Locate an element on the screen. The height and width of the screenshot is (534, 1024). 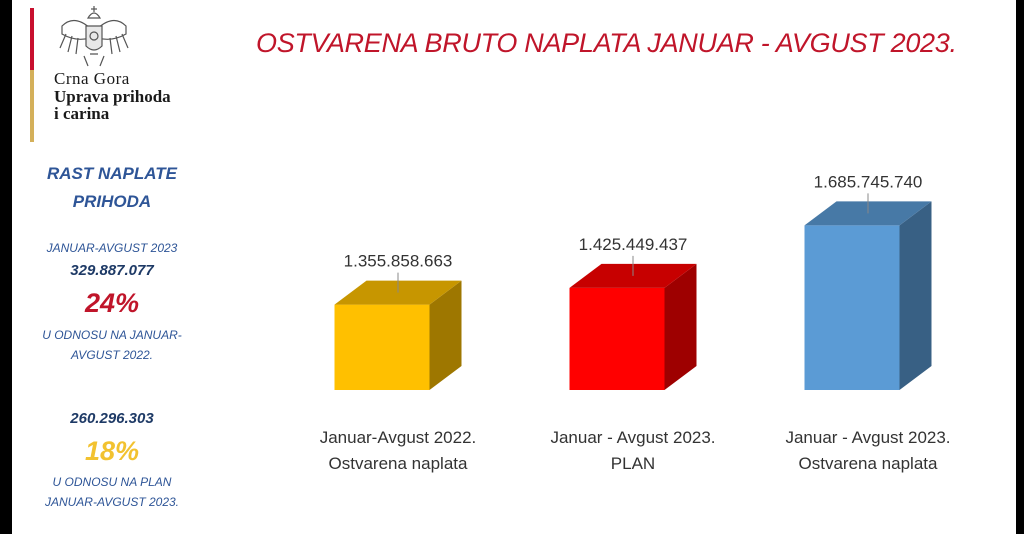
growth-vs-prior-percent: 24% is located at coordinates (112, 303).